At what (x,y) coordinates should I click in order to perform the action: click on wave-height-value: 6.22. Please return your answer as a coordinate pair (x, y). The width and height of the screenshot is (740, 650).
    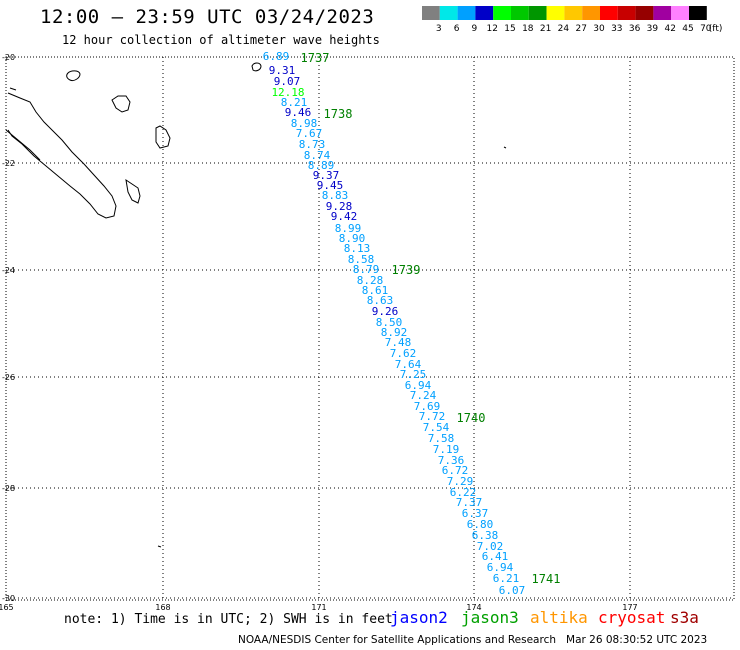
    Looking at the image, I should click on (463, 492).